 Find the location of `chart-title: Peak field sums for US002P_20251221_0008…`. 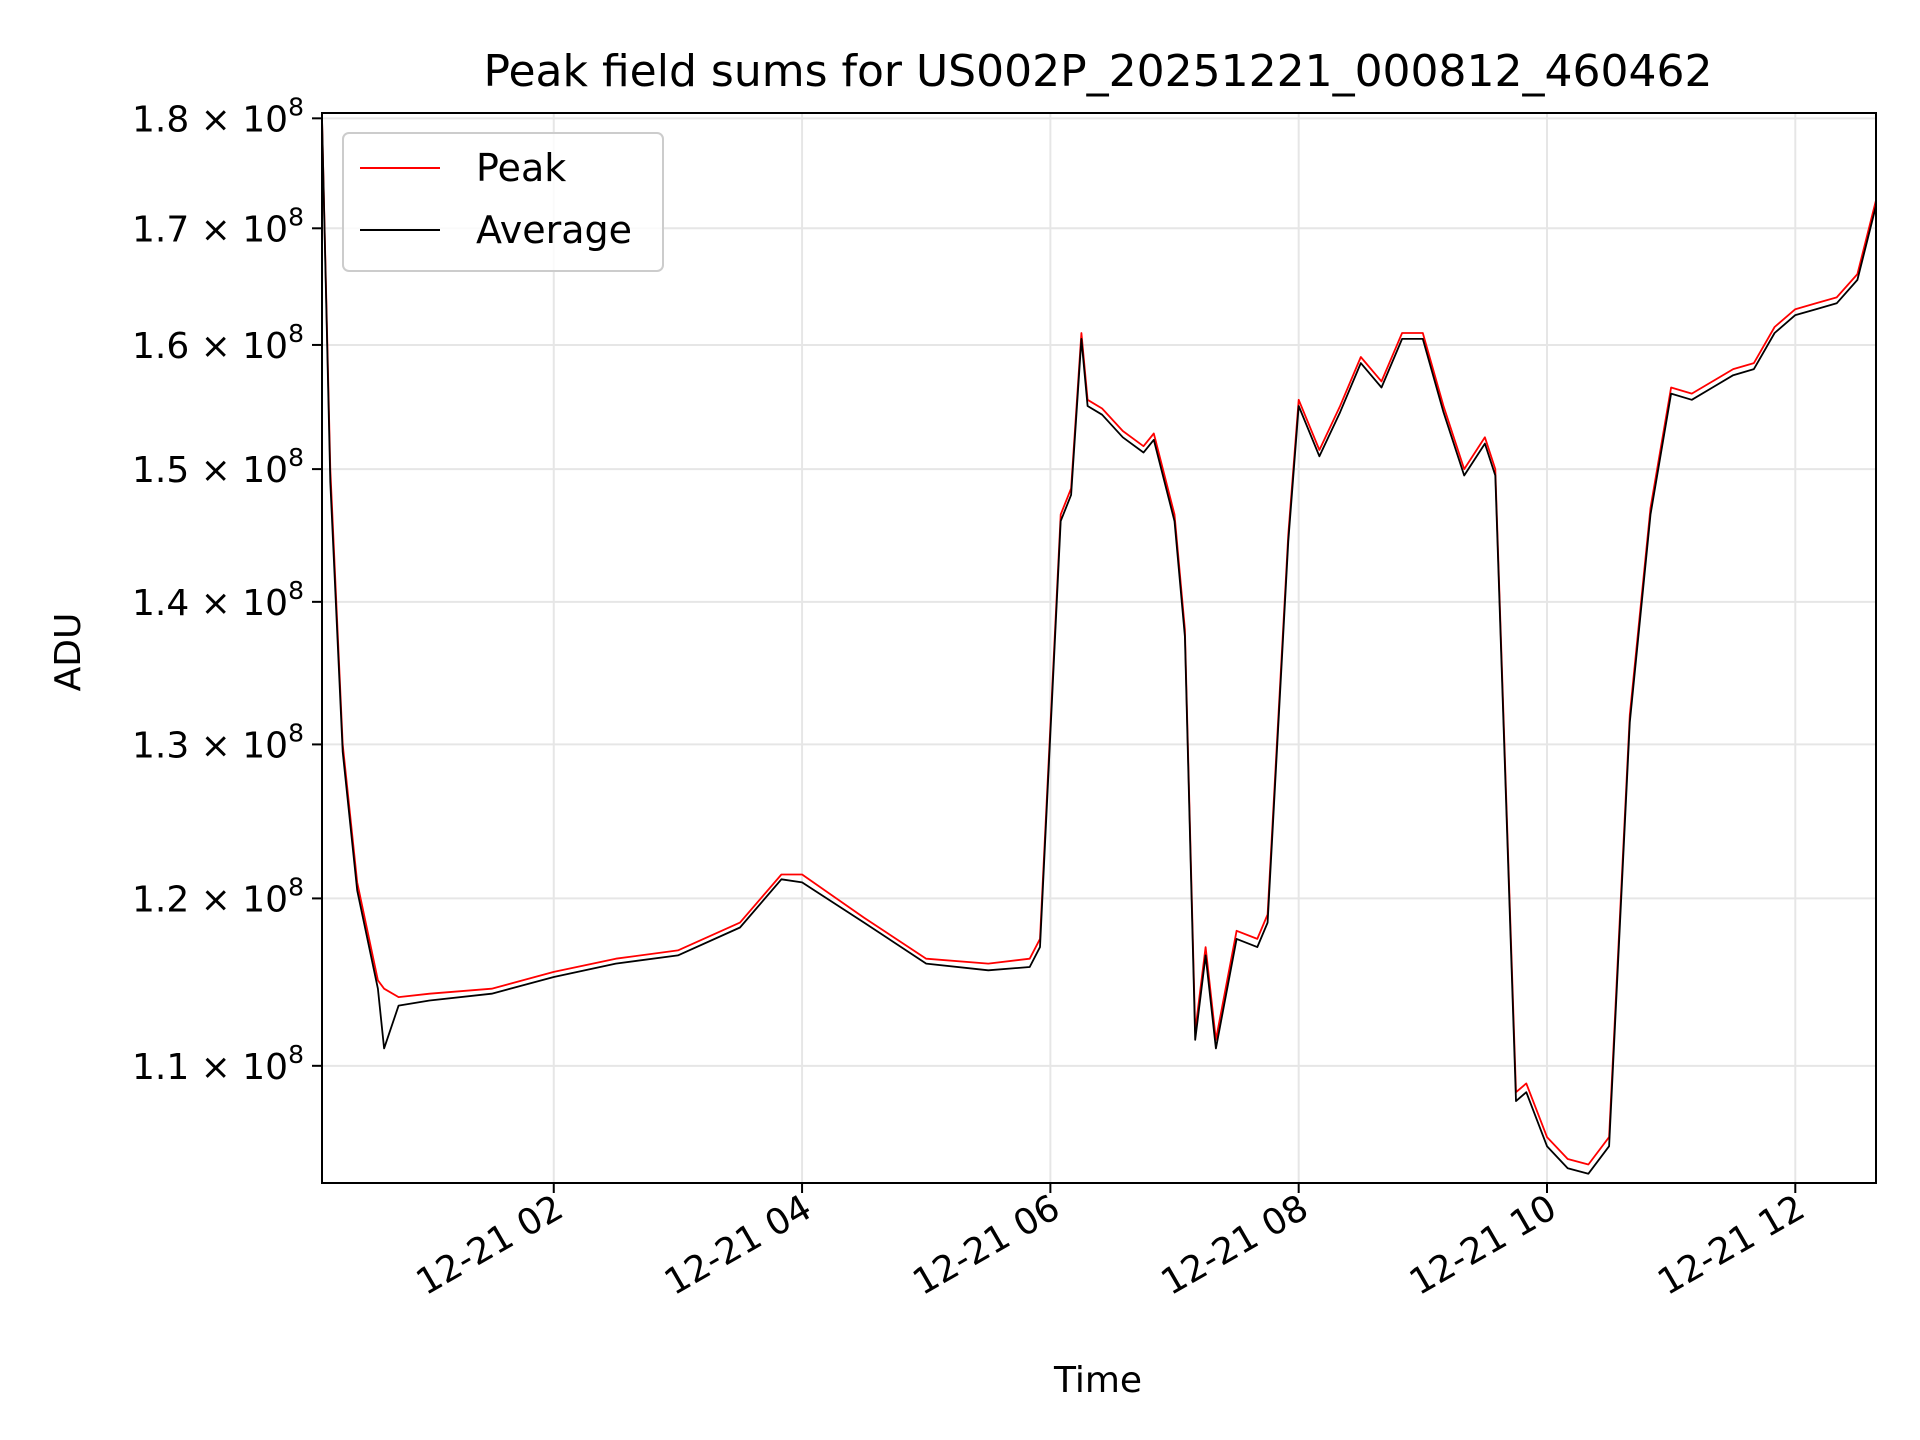

chart-title: Peak field sums for US002P_20251221_0008… is located at coordinates (1098, 71).